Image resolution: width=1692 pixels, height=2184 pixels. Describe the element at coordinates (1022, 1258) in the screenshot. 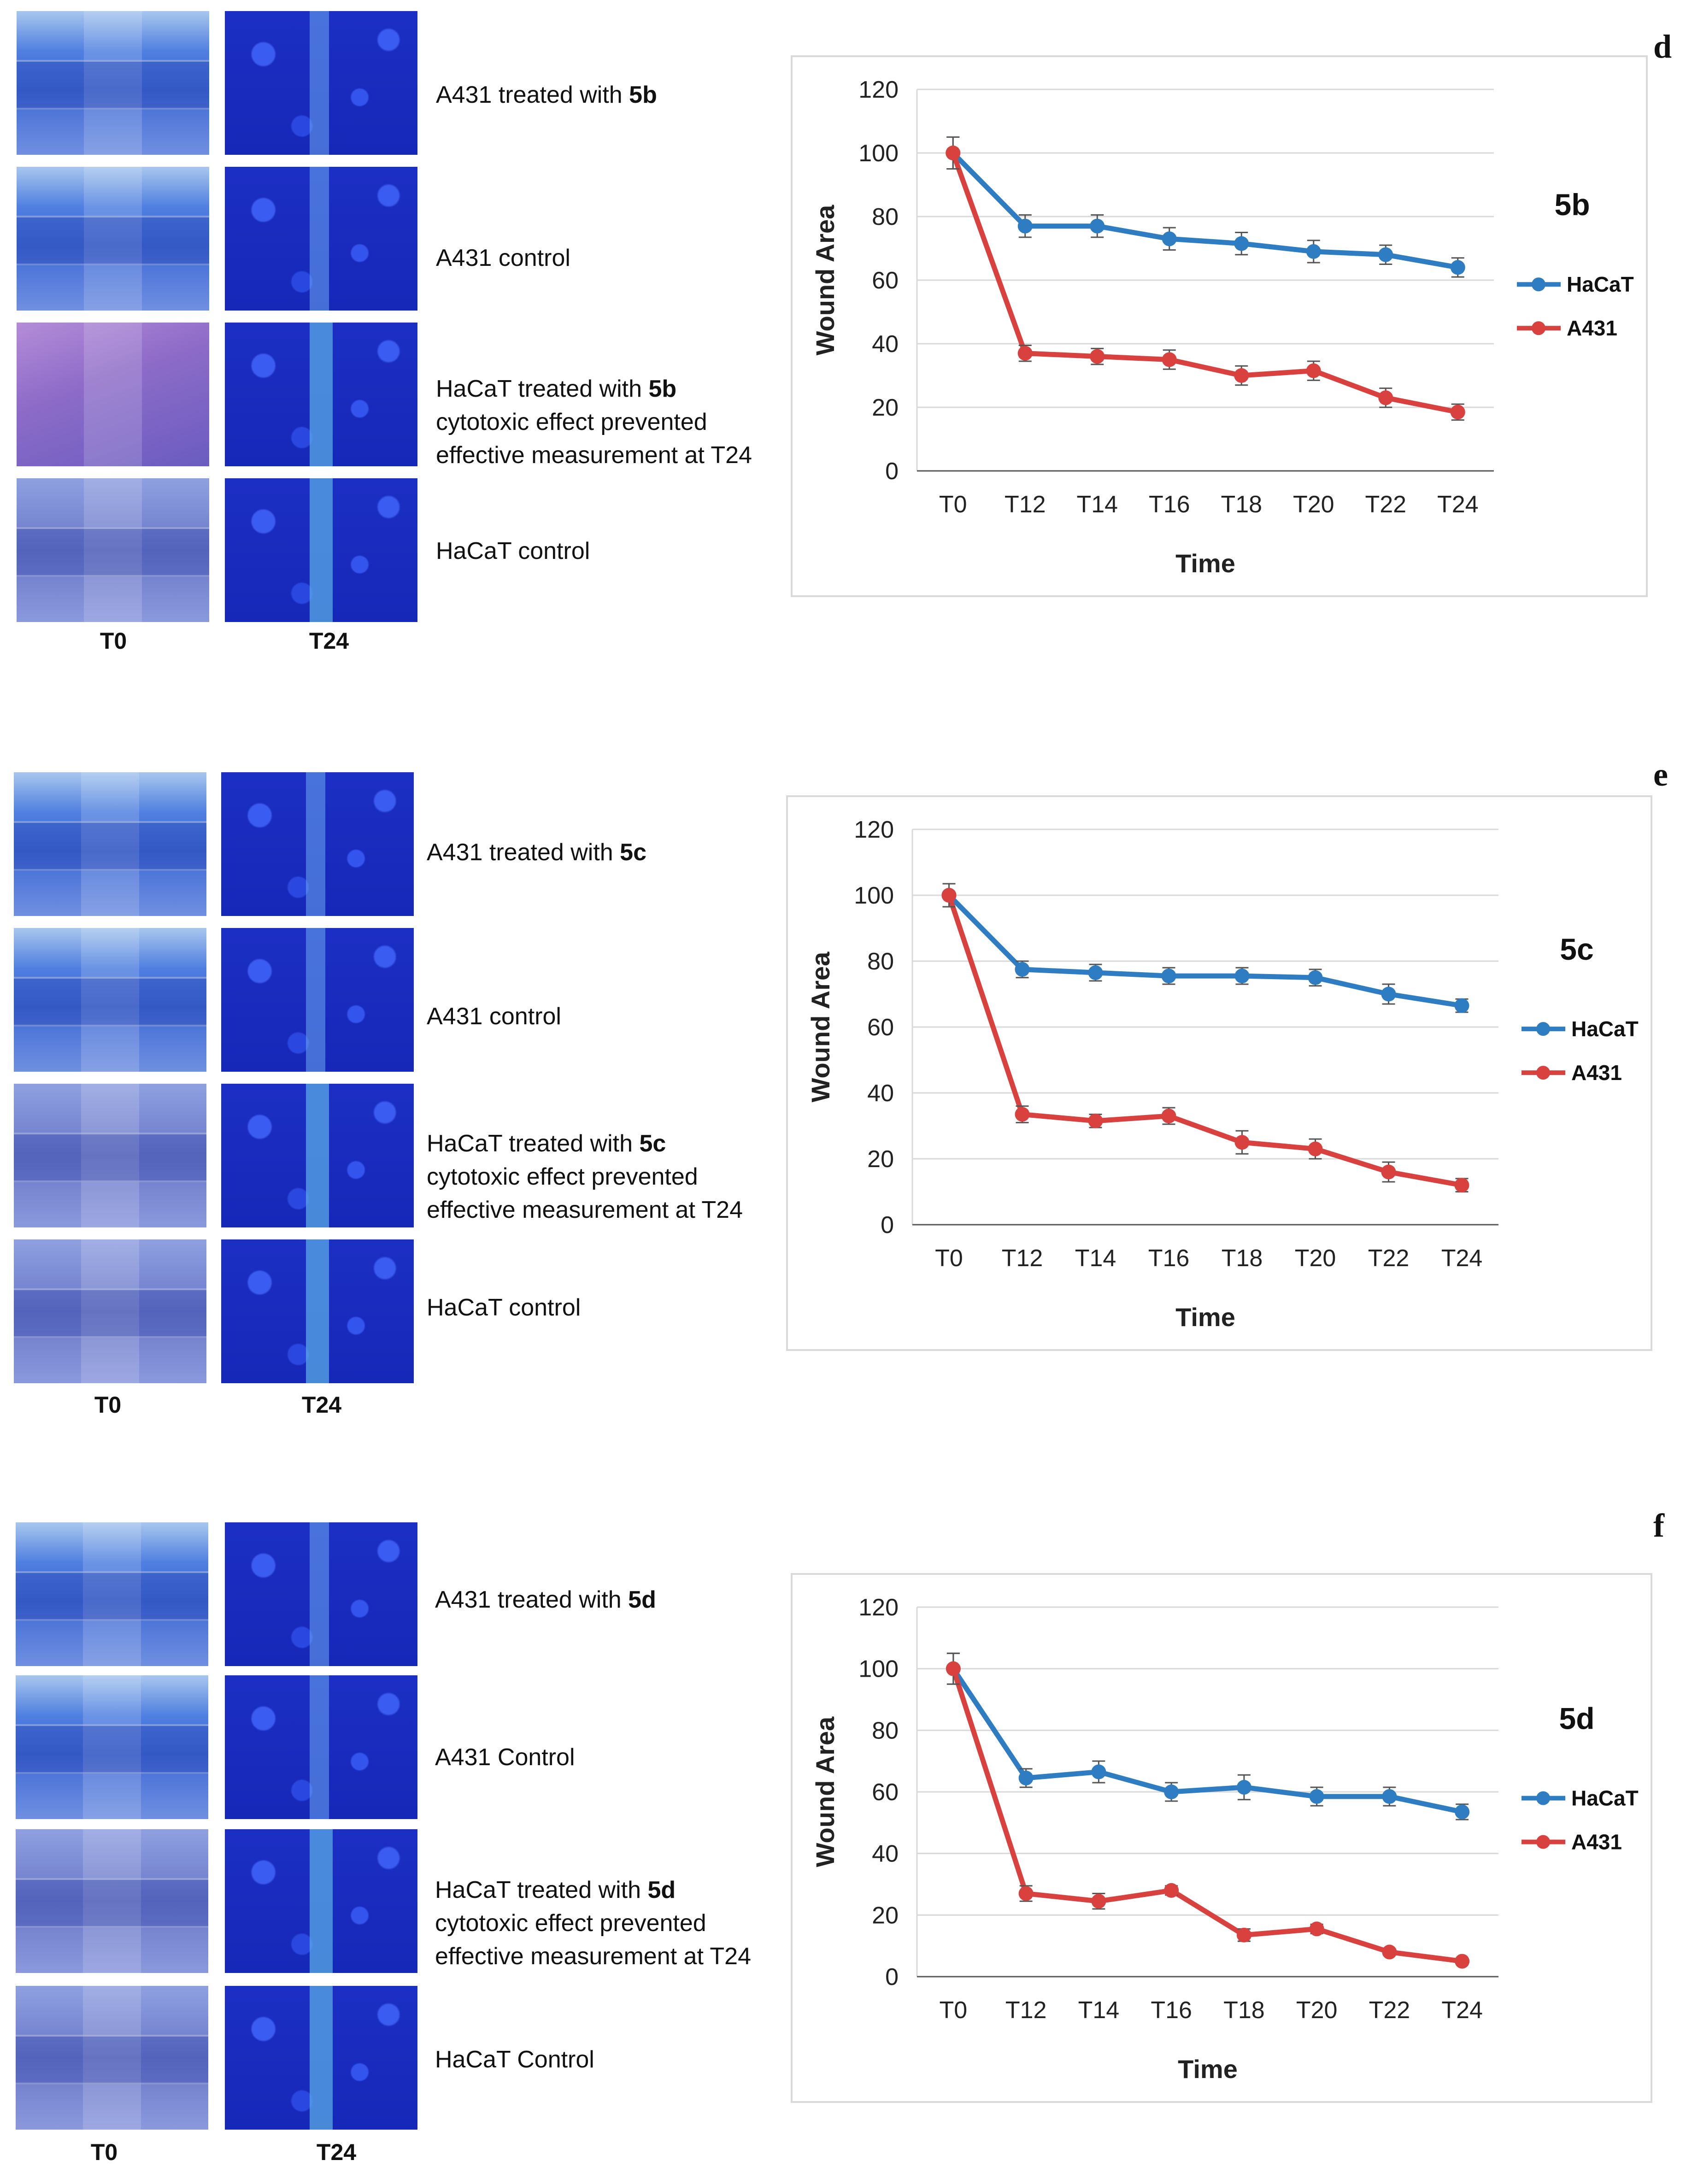

I see `x-tick-label: T12` at that location.